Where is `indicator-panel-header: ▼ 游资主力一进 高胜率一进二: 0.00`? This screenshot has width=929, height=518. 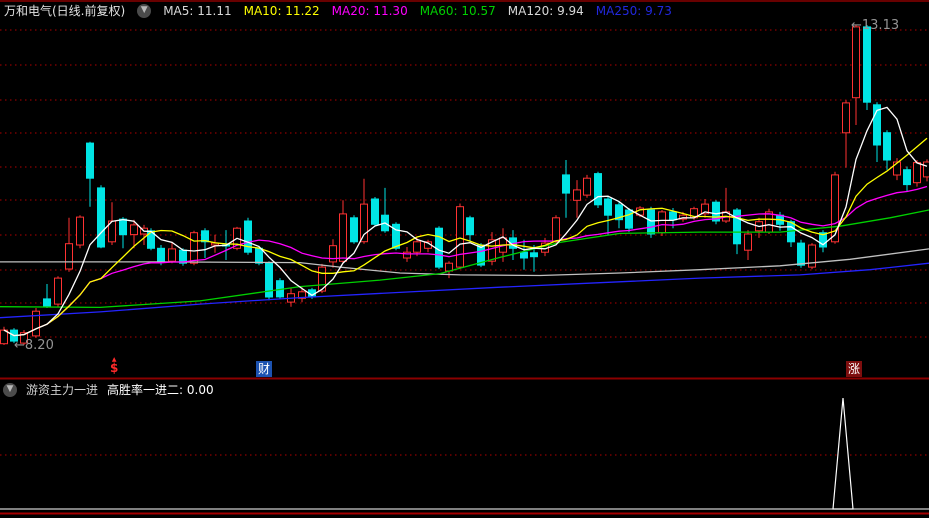
indicator-panel-header: ▼ 游资主力一进 高胜率一进二: 0.00 is located at coordinates (108, 389).